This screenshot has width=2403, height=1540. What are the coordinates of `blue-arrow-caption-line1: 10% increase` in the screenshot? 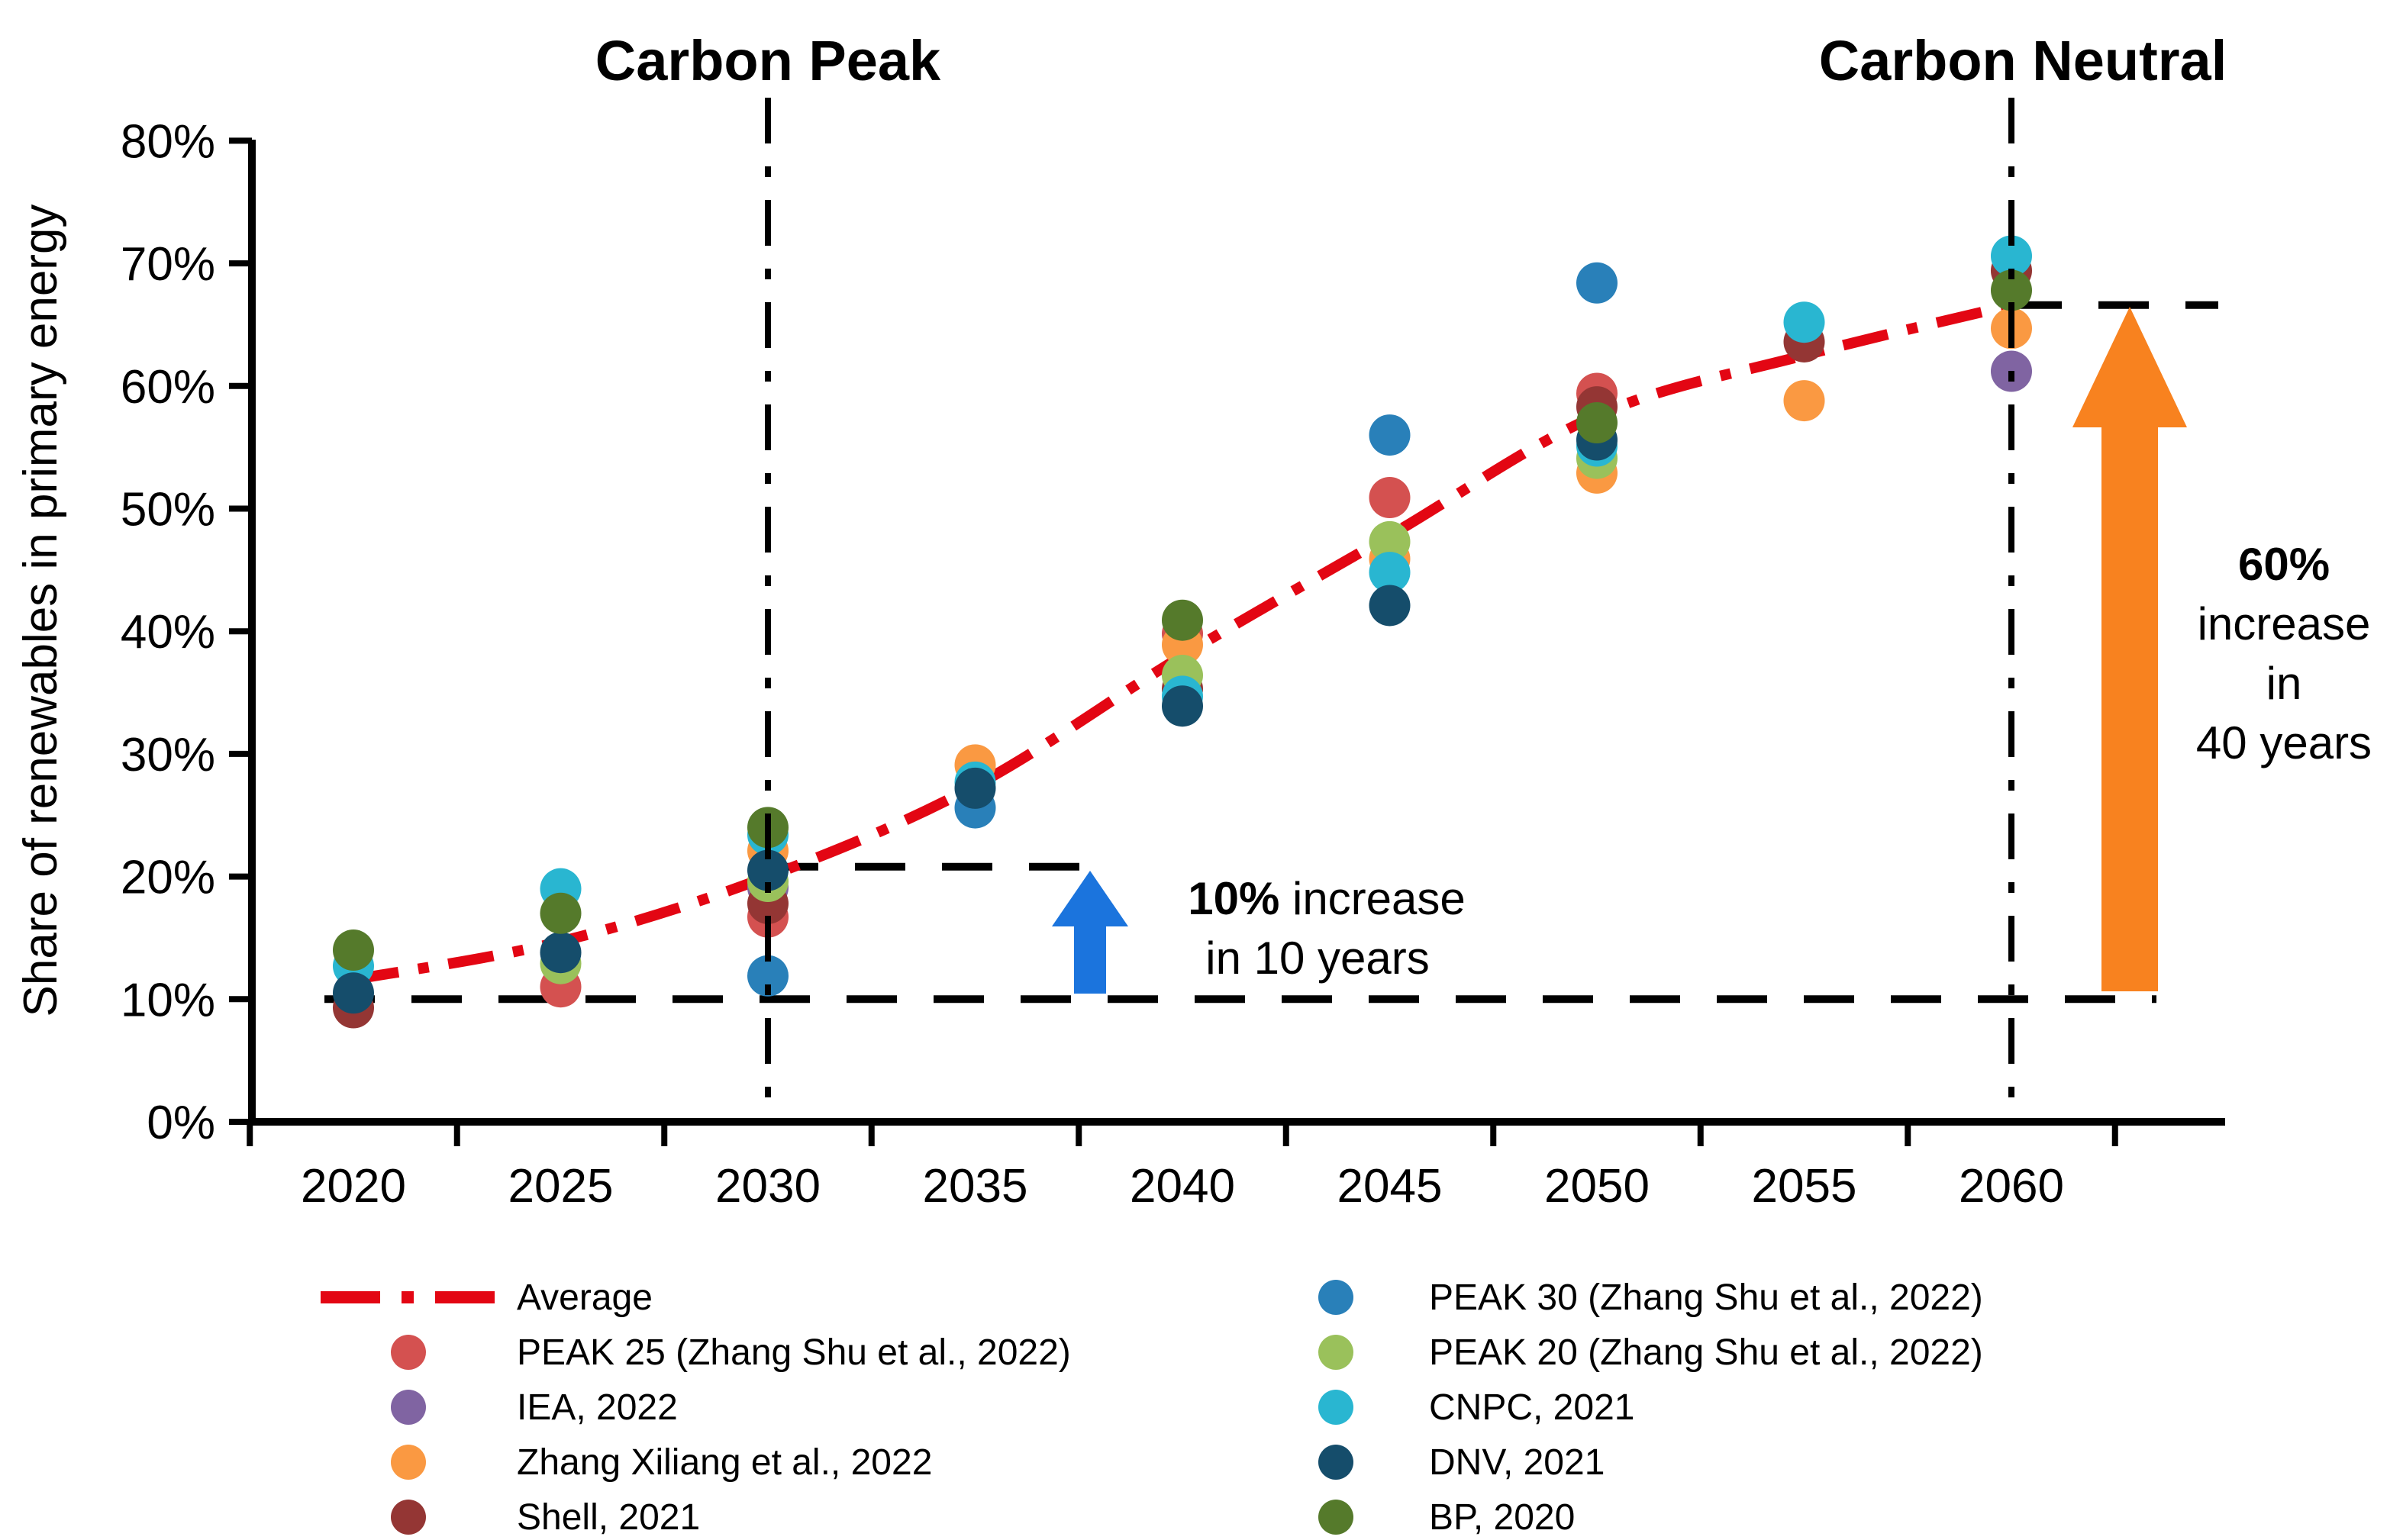 It's located at (1327, 899).